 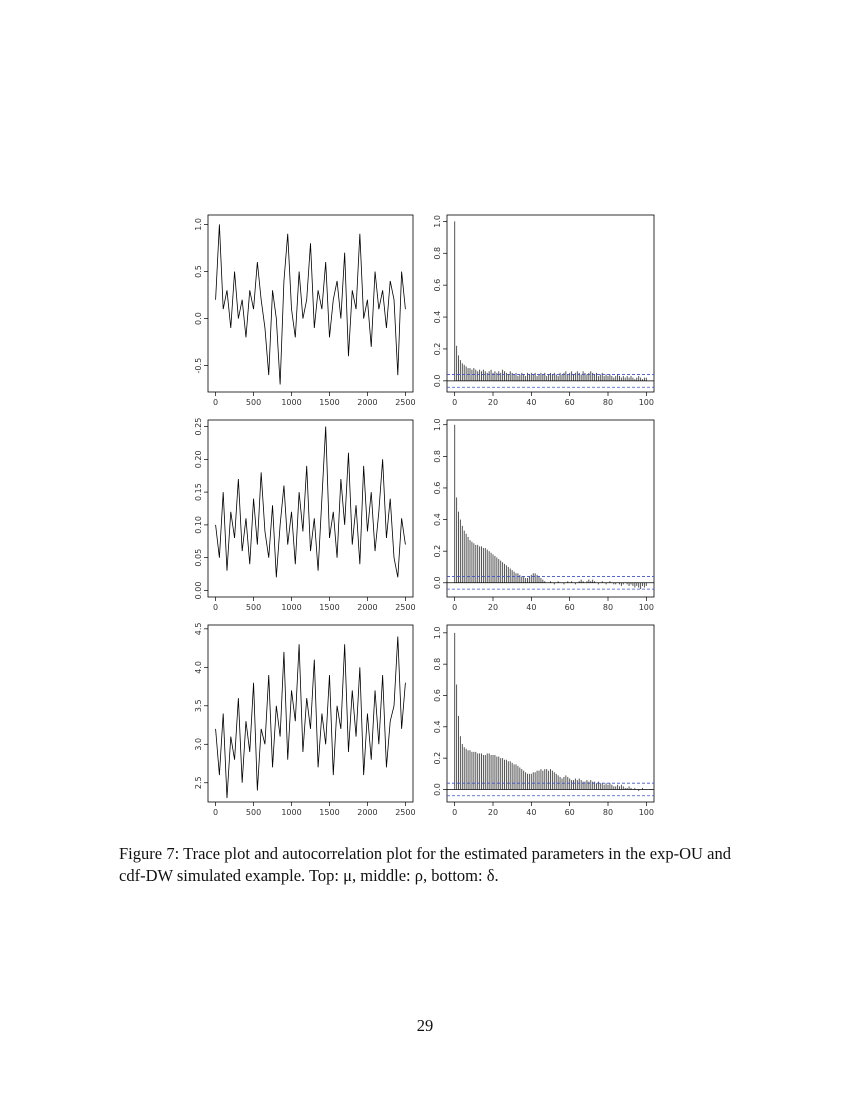 What do you see at coordinates (198, 427) in the screenshot?
I see `y-tick-label: 0.25` at bounding box center [198, 427].